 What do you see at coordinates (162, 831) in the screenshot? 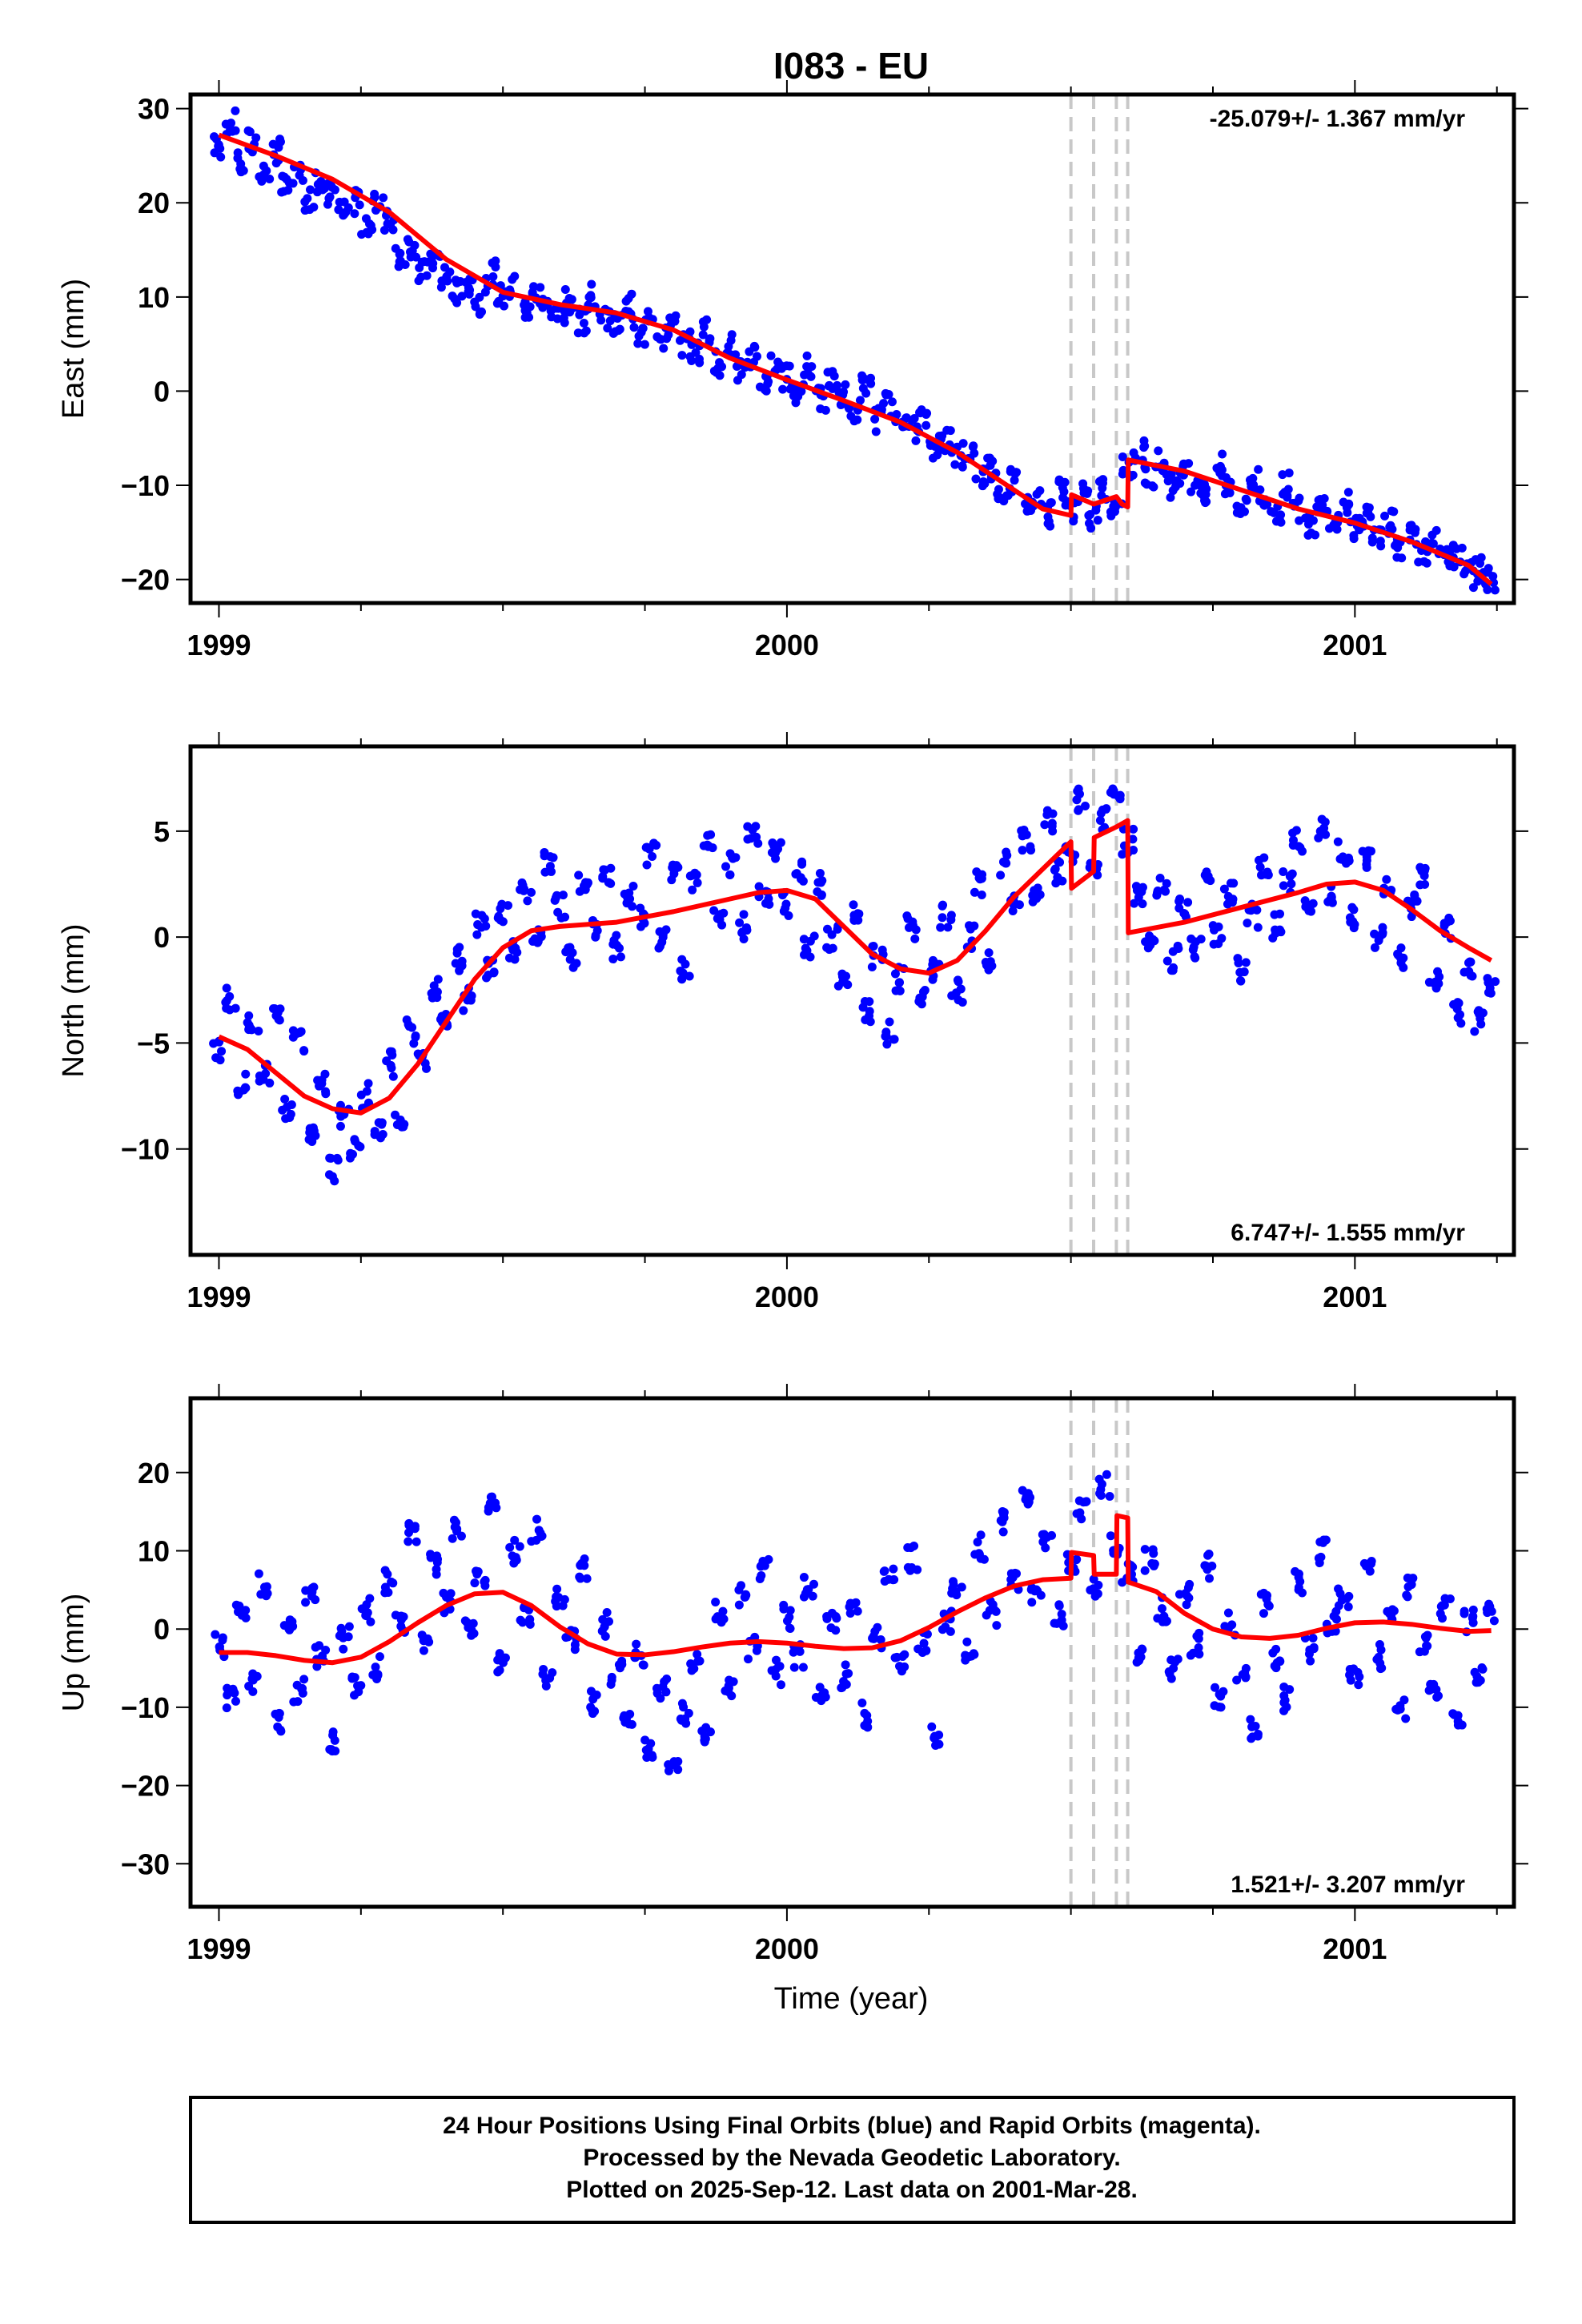
I see `y-tick-label: 5` at bounding box center [162, 831].